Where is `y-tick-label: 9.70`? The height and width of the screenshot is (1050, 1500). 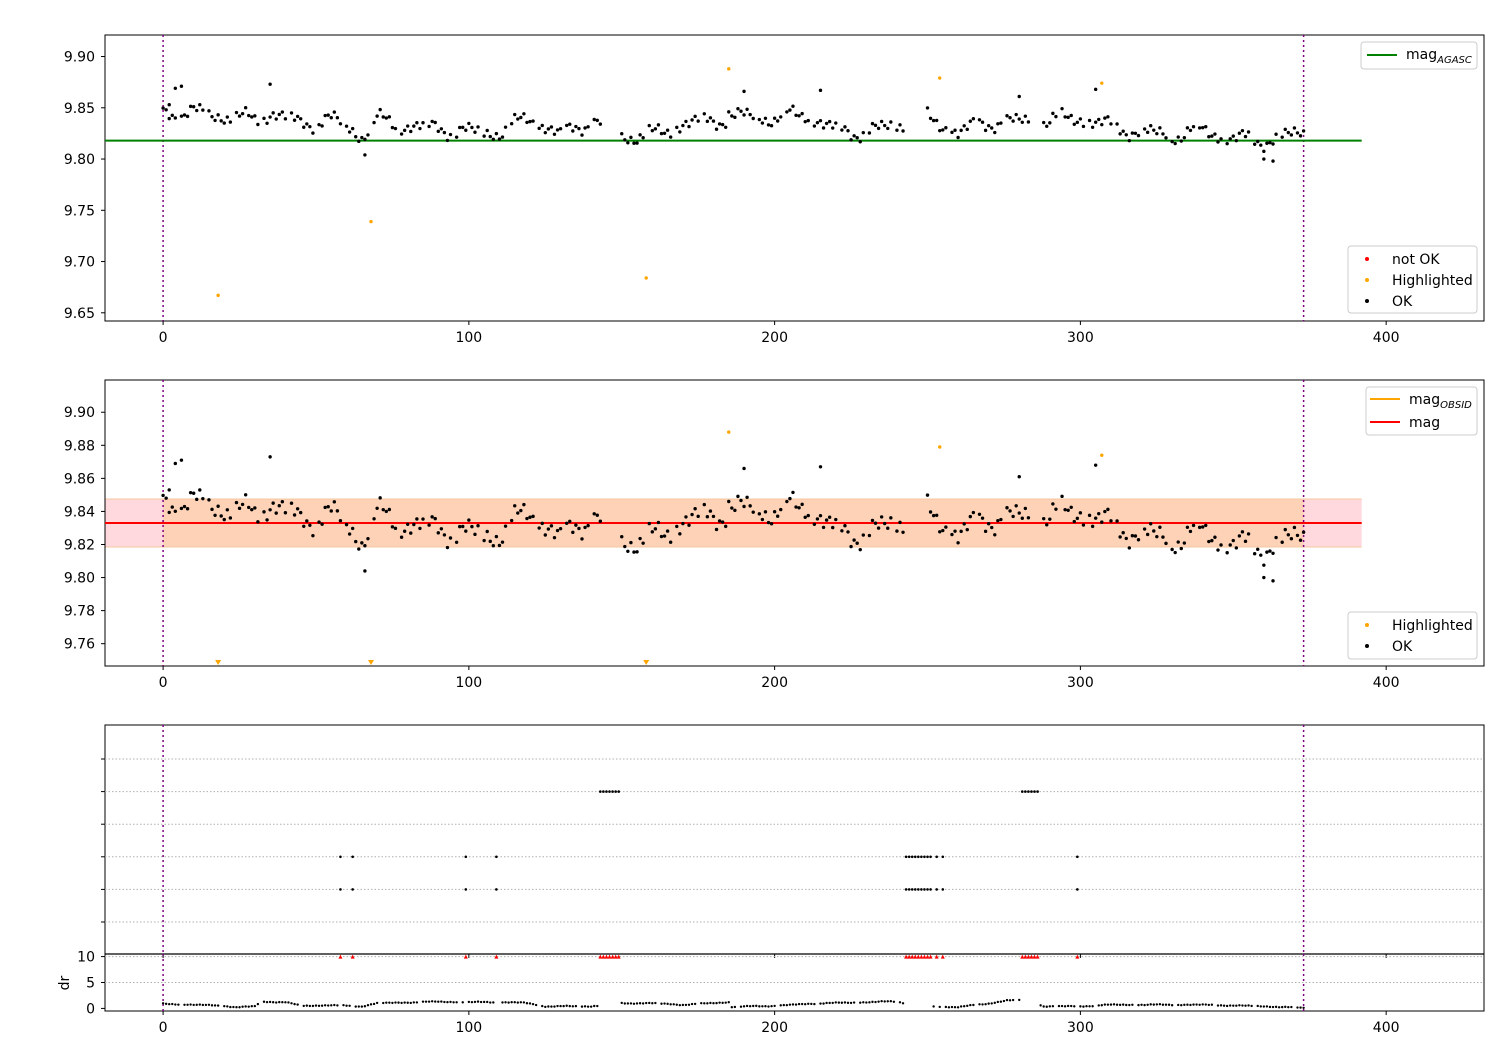
y-tick-label: 9.70 is located at coordinates (79, 263).